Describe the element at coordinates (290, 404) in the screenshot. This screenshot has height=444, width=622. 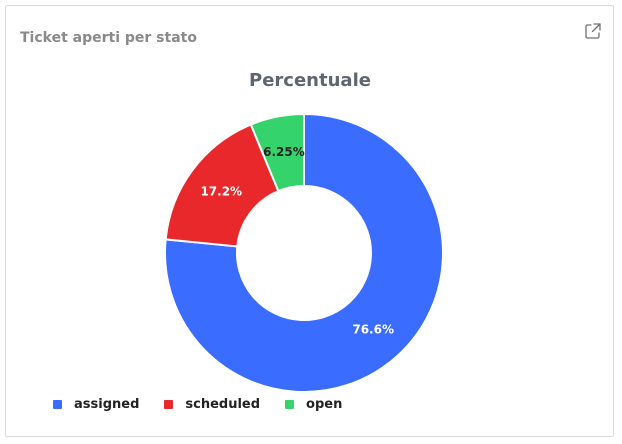
I see `legend-swatch-open` at that location.